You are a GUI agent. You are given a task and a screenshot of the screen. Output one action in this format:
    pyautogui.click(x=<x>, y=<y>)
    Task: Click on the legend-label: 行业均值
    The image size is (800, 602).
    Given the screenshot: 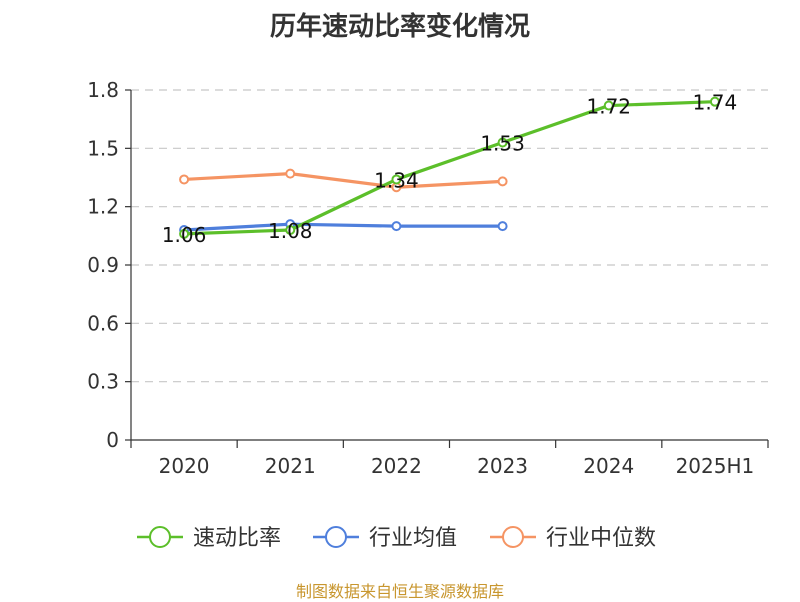 What is the action you would take?
    pyautogui.click(x=413, y=538)
    